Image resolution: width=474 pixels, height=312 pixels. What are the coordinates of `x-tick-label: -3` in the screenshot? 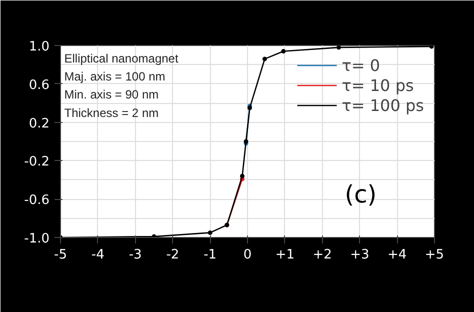 It's located at (135, 255).